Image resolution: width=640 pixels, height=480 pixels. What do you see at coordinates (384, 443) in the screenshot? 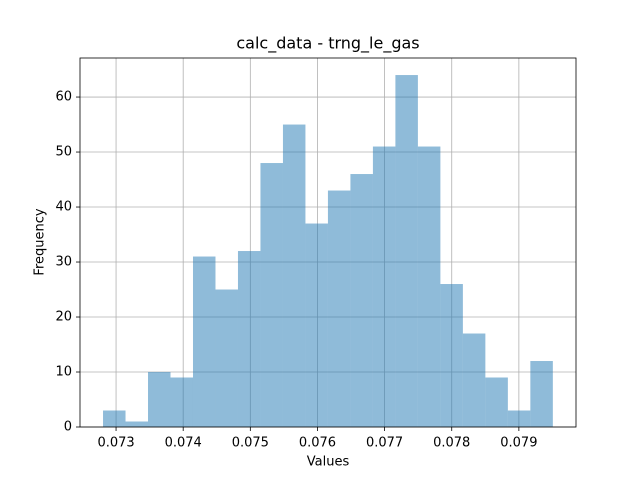
I see `x-tick-label: 0.077` at bounding box center [384, 443].